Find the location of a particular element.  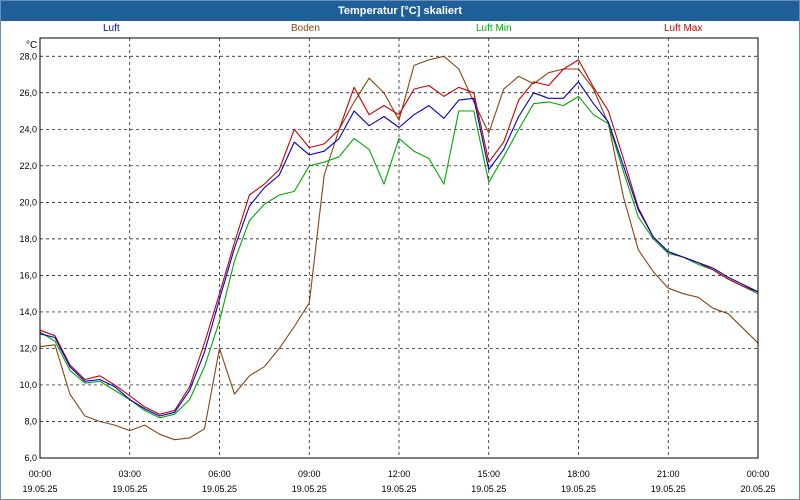

legend-boden: Boden is located at coordinates (305, 28).